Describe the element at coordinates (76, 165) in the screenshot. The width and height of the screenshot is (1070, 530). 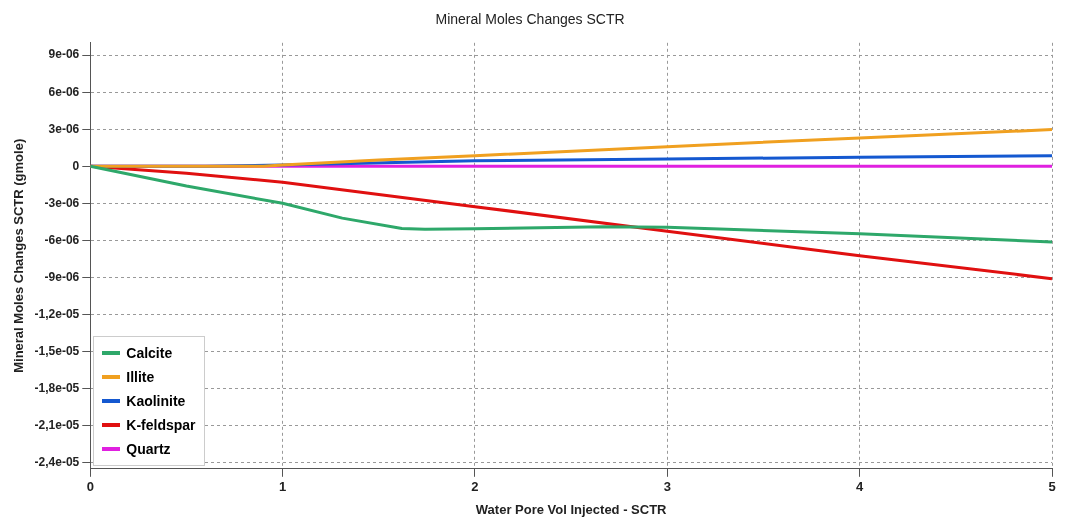
I see `y-tick-label: 0` at that location.